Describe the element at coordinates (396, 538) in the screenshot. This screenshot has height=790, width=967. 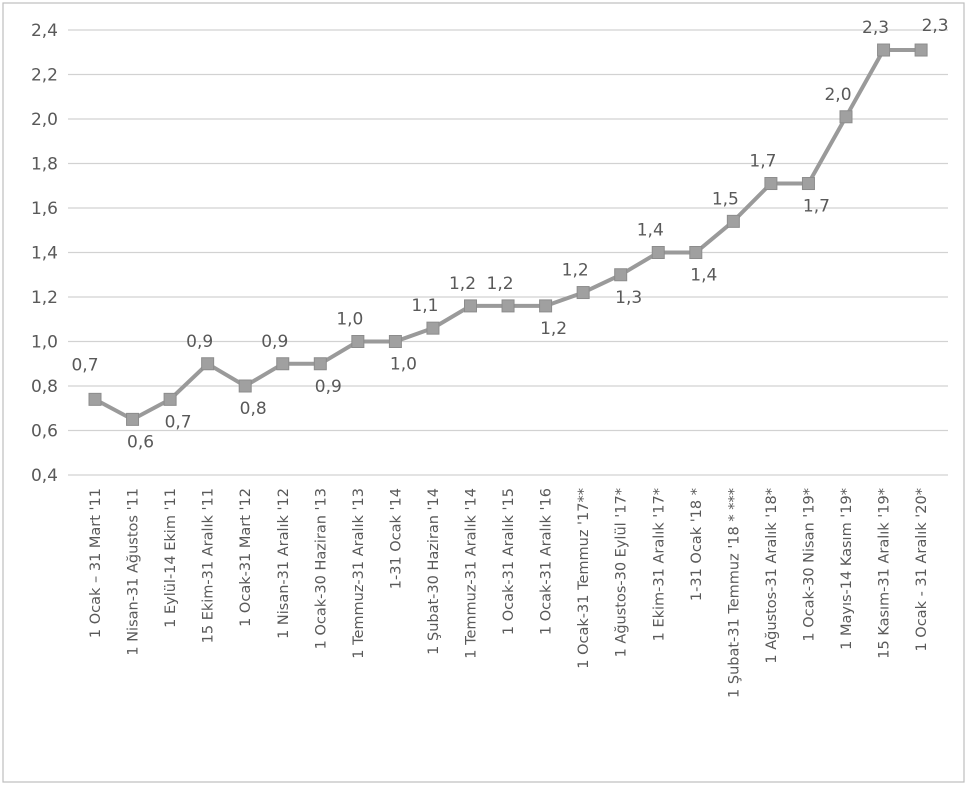
I see `x-tick-label: 1-31 Ocak '14` at that location.